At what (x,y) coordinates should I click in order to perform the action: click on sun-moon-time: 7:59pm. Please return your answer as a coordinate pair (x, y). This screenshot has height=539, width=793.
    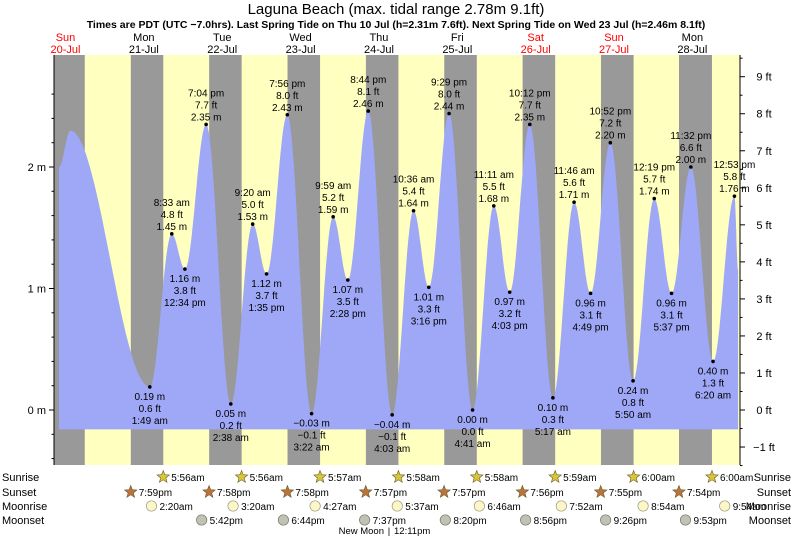
    Looking at the image, I should click on (155, 493).